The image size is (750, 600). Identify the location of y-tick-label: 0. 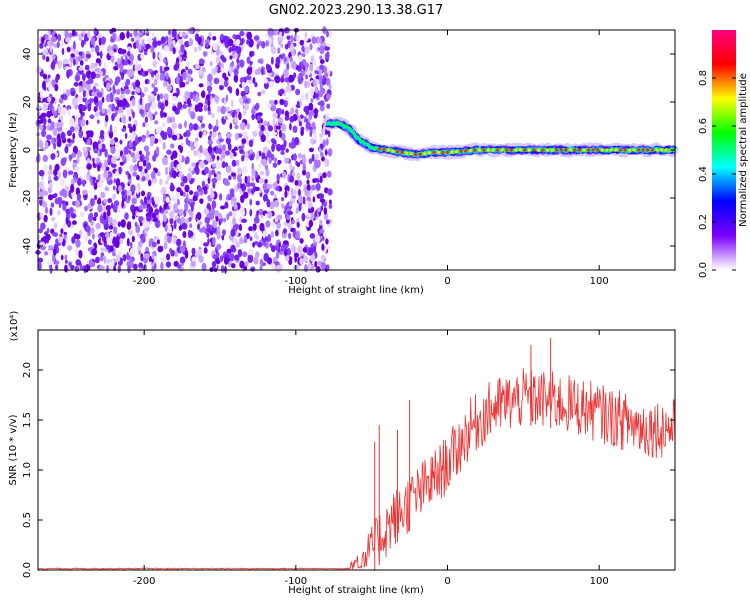
(27, 150).